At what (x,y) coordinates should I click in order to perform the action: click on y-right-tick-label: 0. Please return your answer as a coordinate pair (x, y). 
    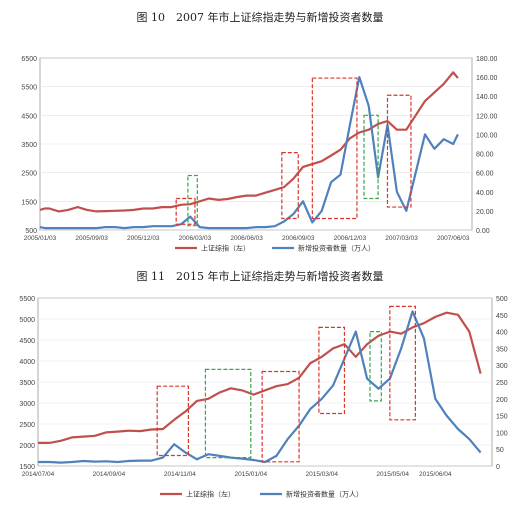
    Looking at the image, I should click on (498, 467).